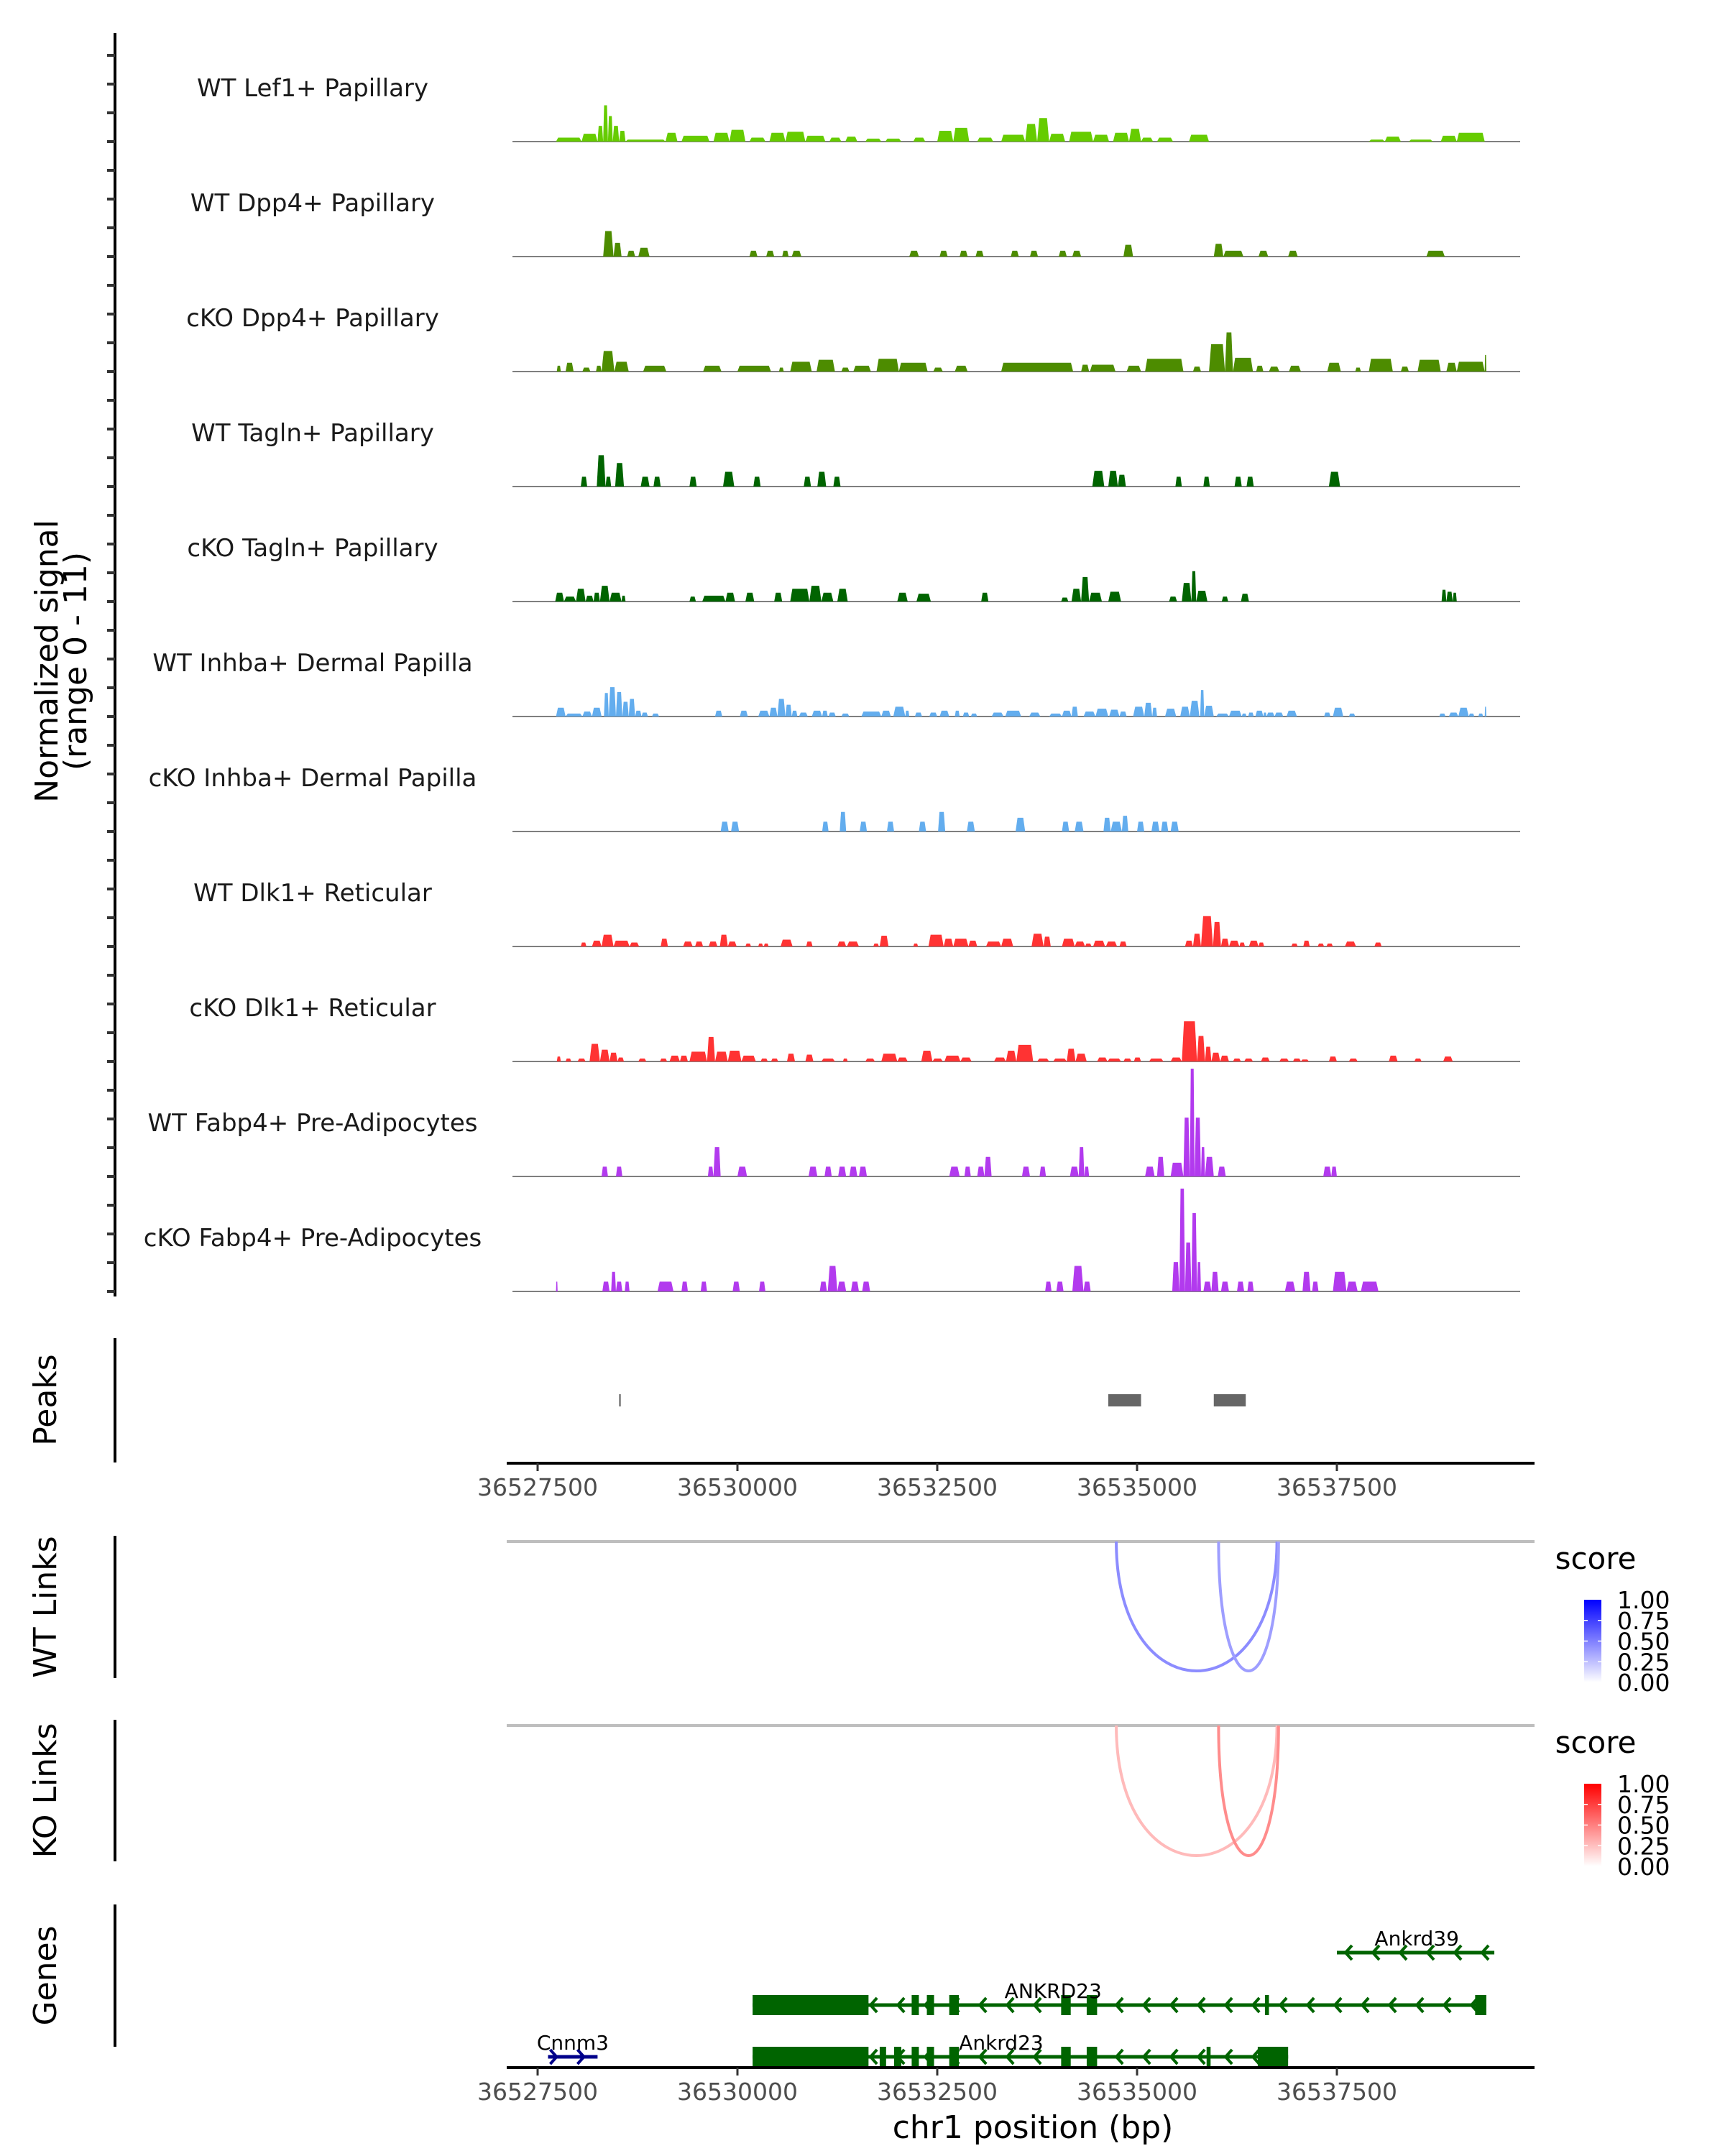  Describe the element at coordinates (1197, 1791) in the screenshot. I see `link-arc` at that location.